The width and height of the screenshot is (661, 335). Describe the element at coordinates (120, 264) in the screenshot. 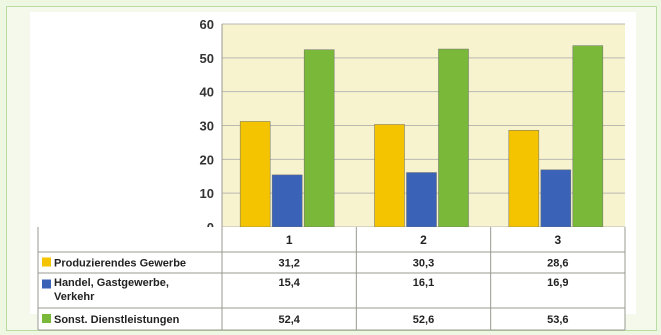

I see `legend-label: Produzierendes Gewerbe` at that location.